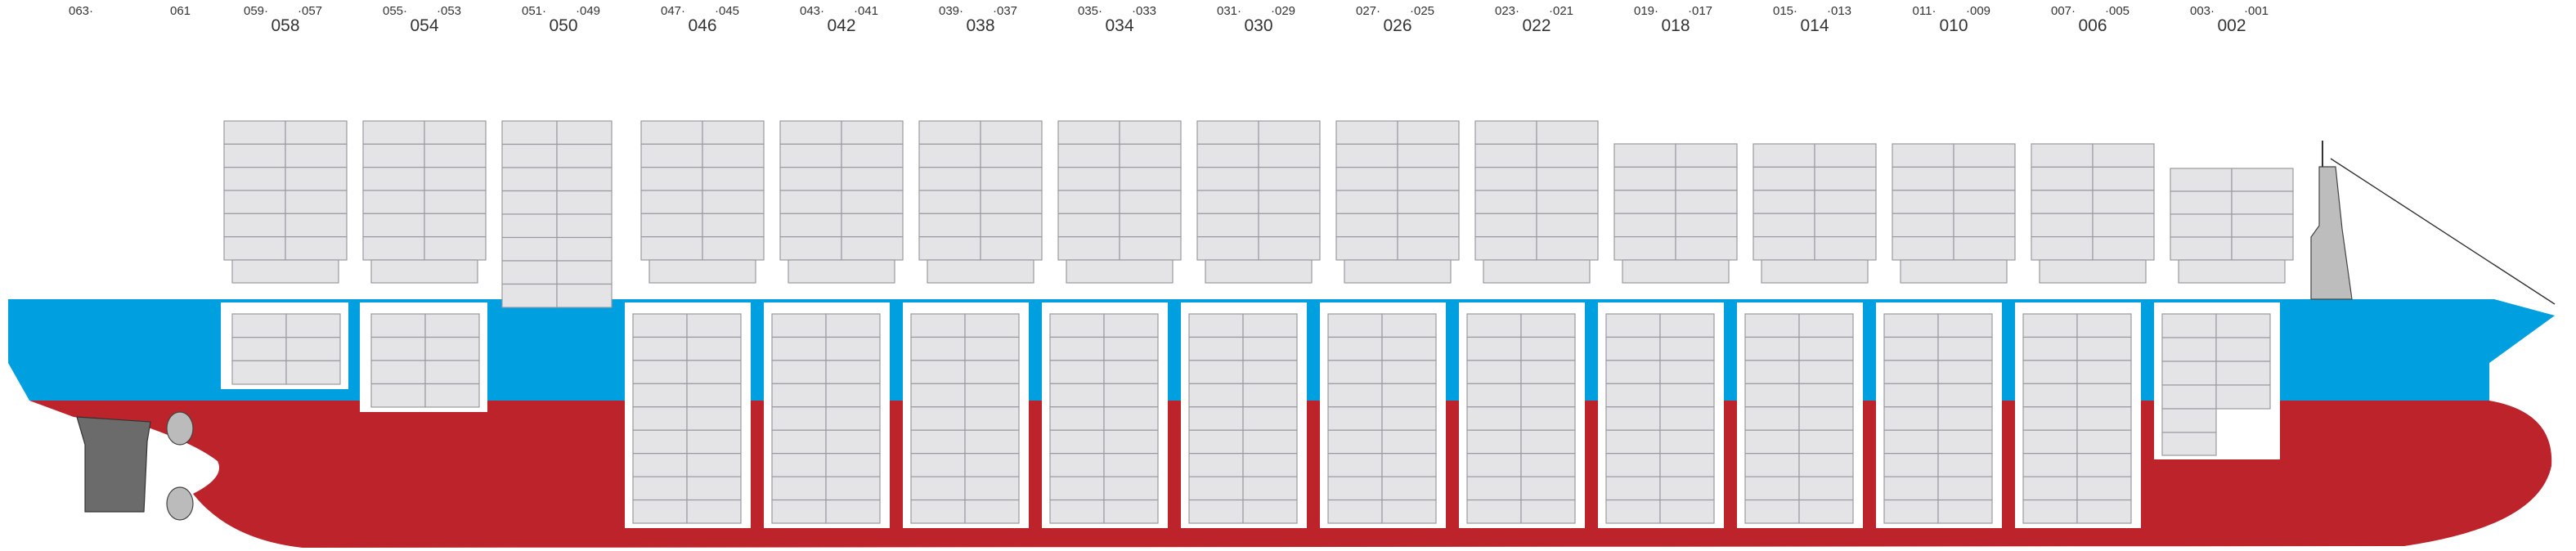  What do you see at coordinates (841, 25) in the screenshot?
I see `bay-label: 042` at bounding box center [841, 25].